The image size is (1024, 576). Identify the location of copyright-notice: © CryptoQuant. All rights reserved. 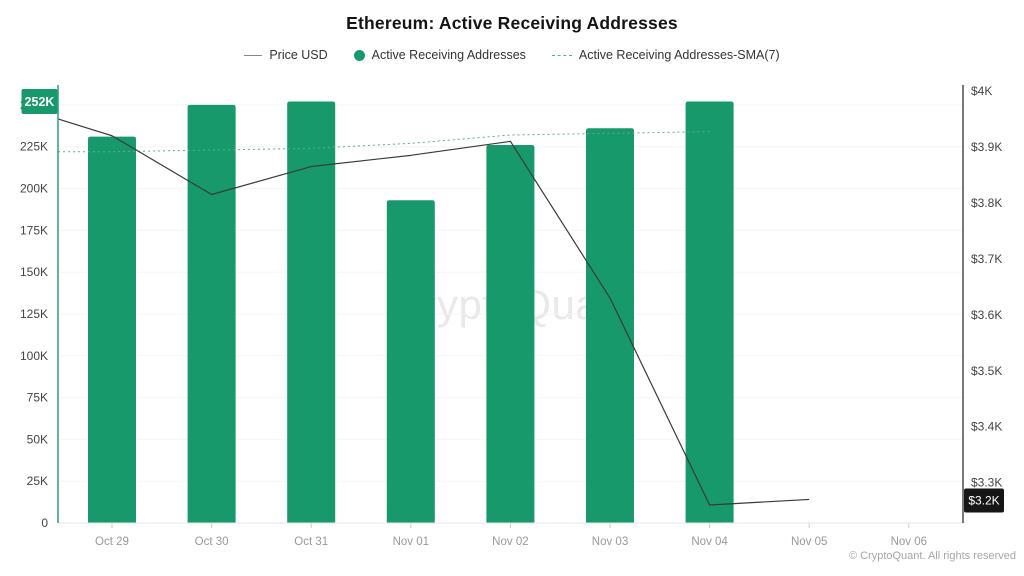
(932, 556).